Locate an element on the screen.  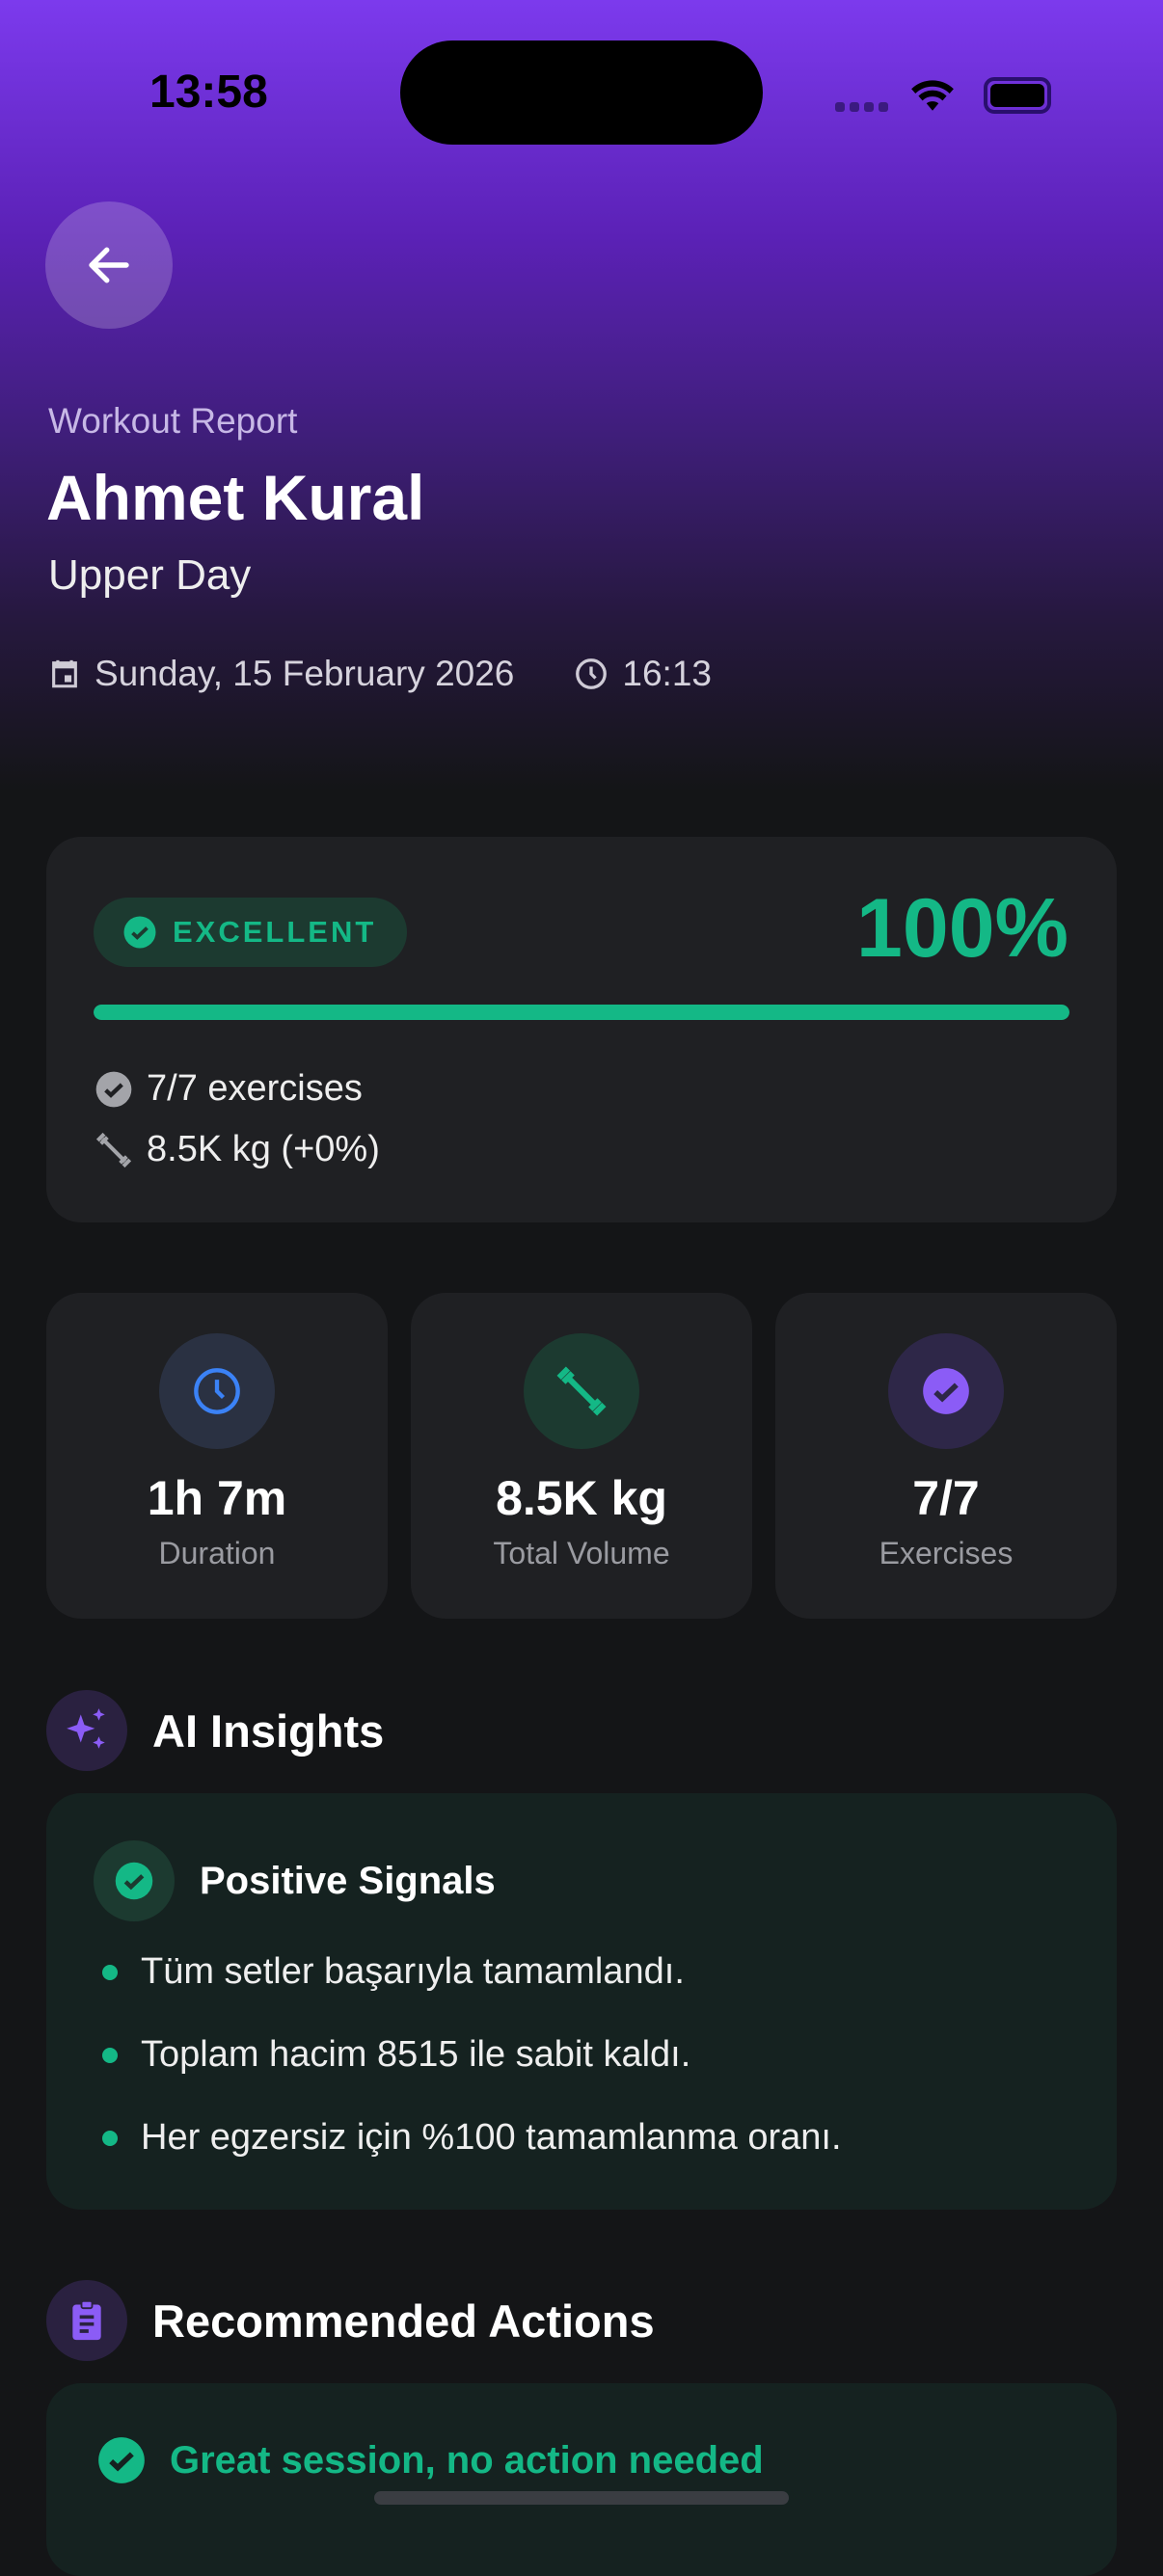
athlete-name: Ahmet Kural is located at coordinates (235, 498).